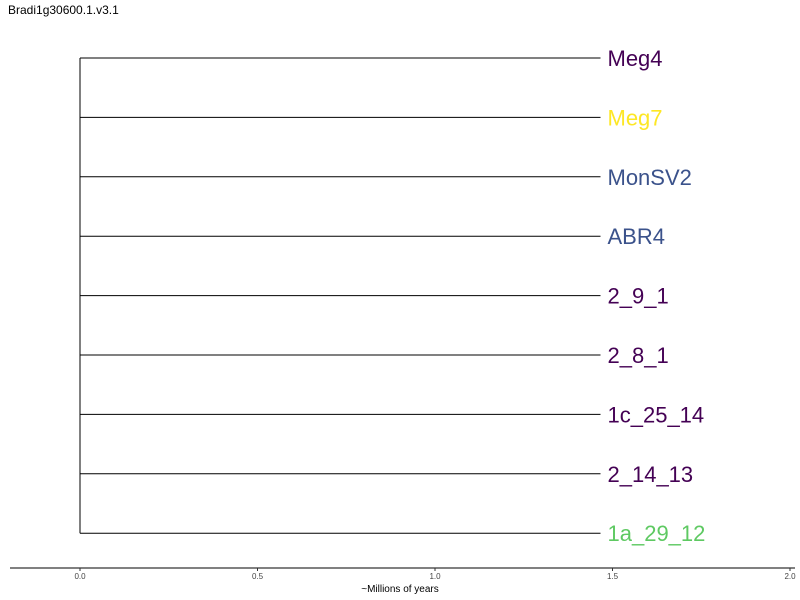 This screenshot has height=600, width=800. I want to click on tip-label: 2_14_13, so click(651, 474).